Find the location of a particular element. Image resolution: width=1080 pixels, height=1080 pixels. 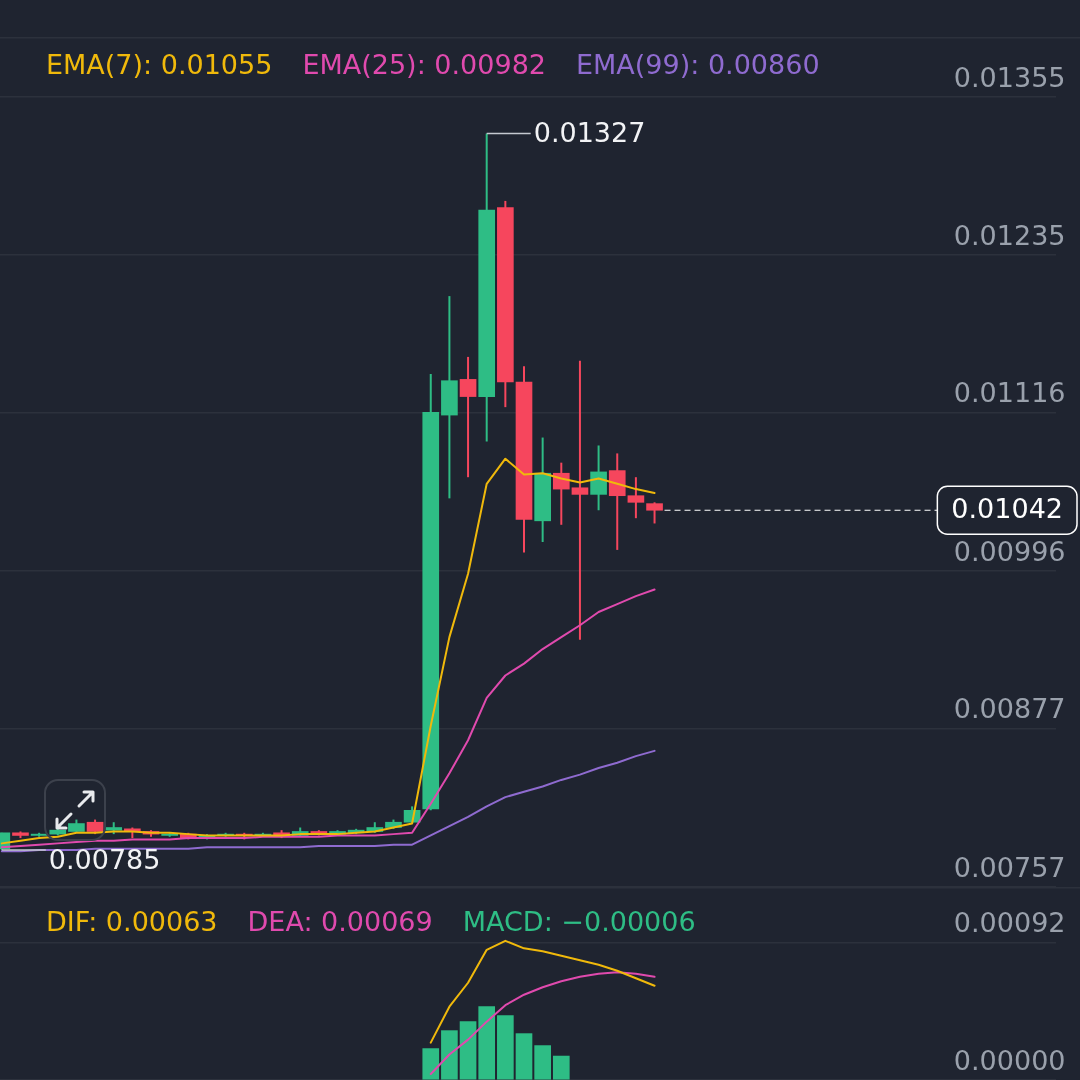

y-tick-label: 0.00996 is located at coordinates (1009, 552).